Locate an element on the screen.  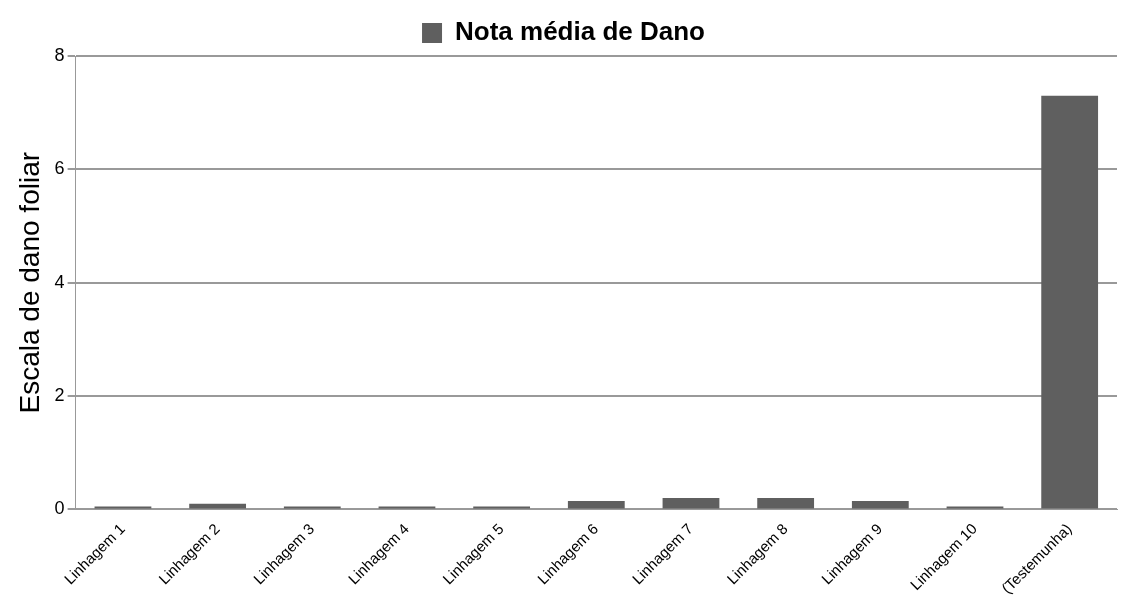
y-tick-label: 8 is located at coordinates (59, 54).